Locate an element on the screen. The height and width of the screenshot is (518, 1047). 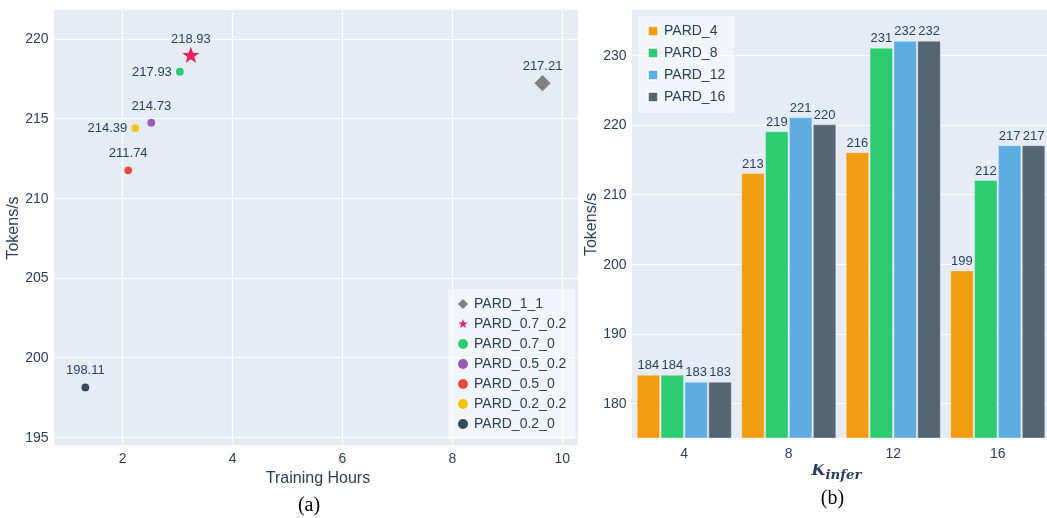
data-label: 231 is located at coordinates (881, 38).